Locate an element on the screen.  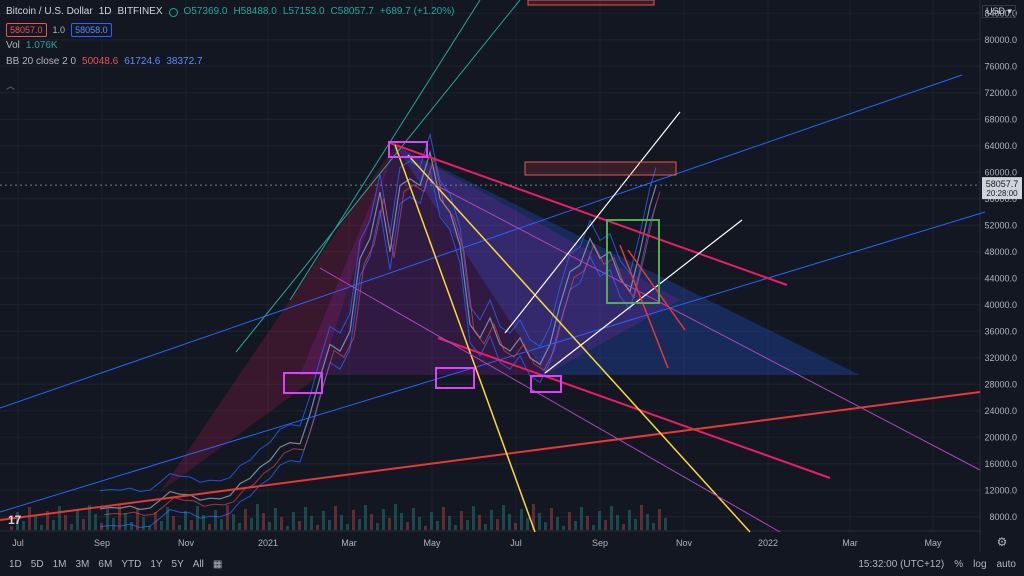
zone-red is located at coordinates (600, 168).